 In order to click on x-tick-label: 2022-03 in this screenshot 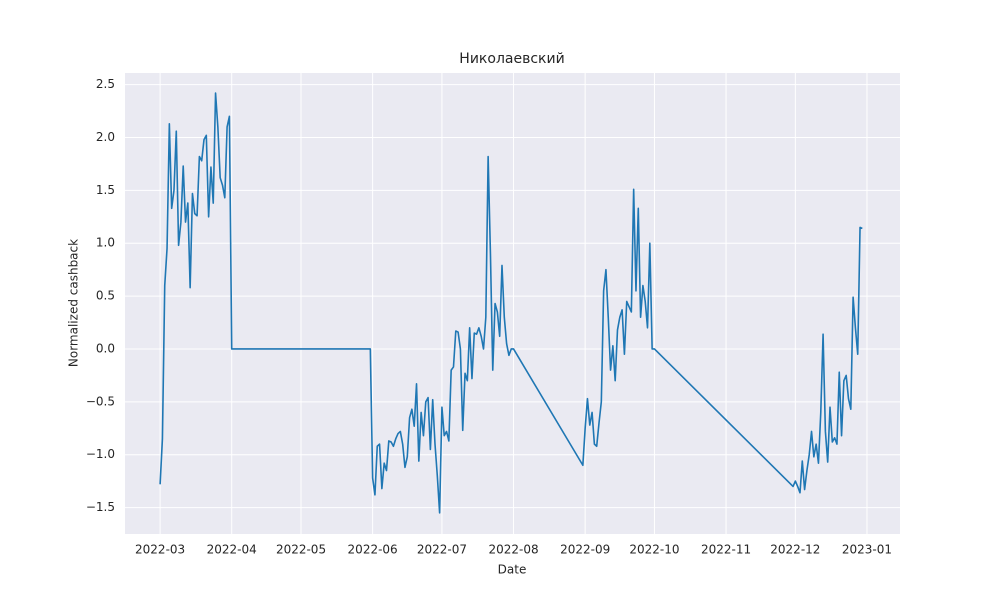, I will do `click(160, 550)`.